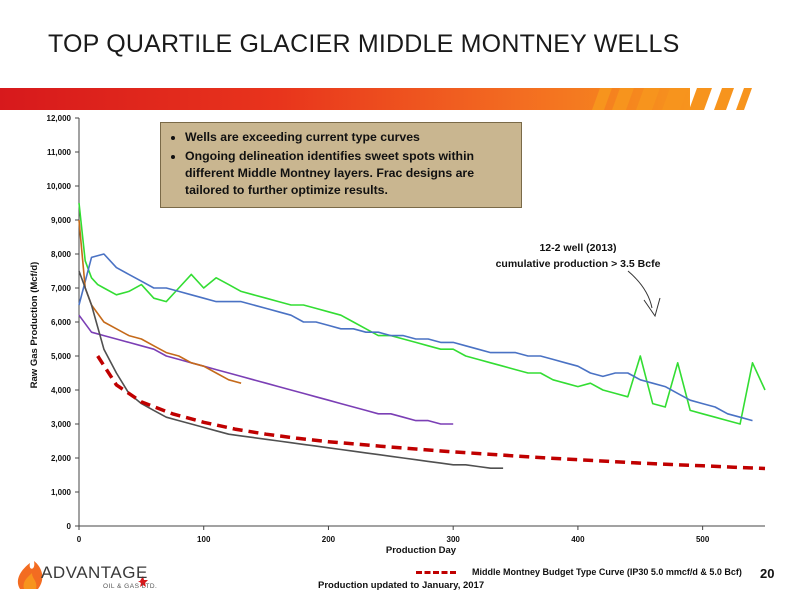  What do you see at coordinates (61, 220) in the screenshot?
I see `y-tick-label: 9,000` at bounding box center [61, 220].